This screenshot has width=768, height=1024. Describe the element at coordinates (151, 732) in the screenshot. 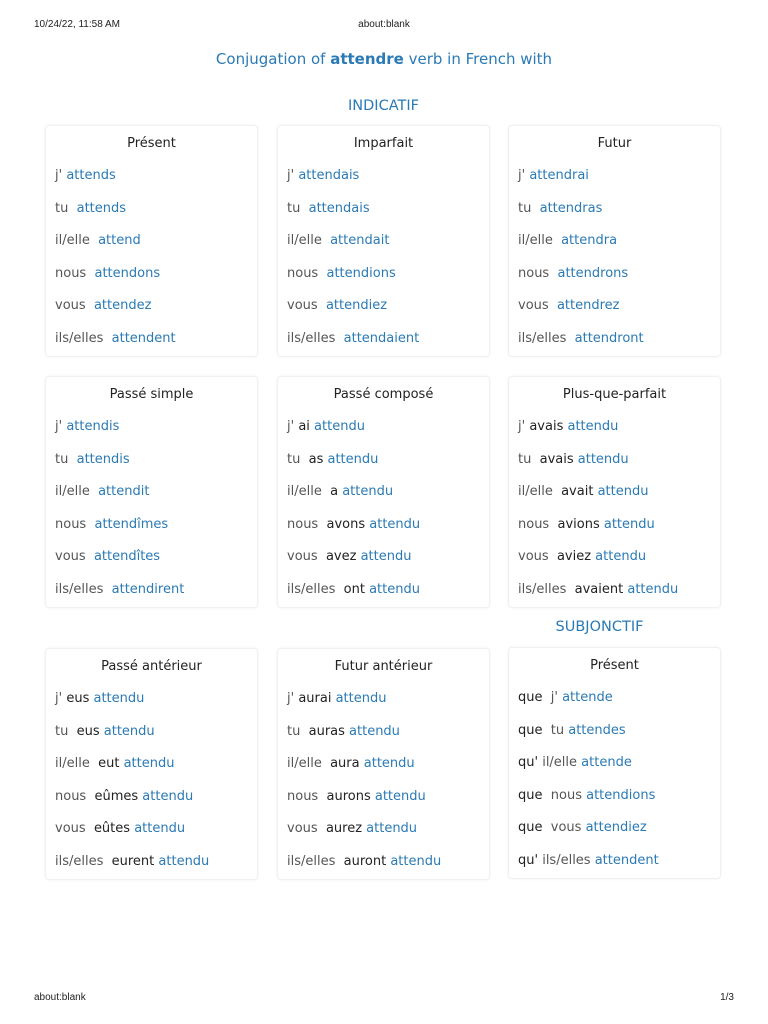

I see `conjugation-row: tu eus attendu` at that location.